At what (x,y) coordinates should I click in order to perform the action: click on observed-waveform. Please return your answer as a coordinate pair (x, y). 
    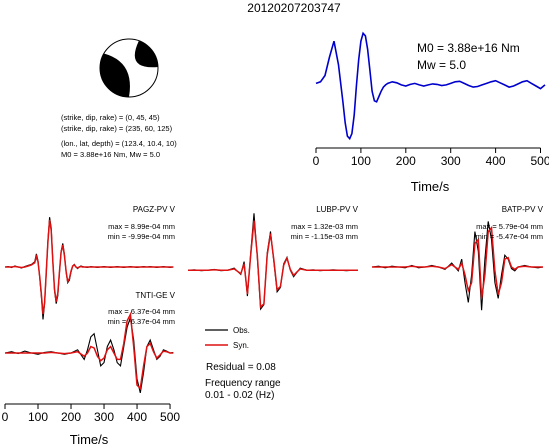
    Looking at the image, I should click on (89, 355).